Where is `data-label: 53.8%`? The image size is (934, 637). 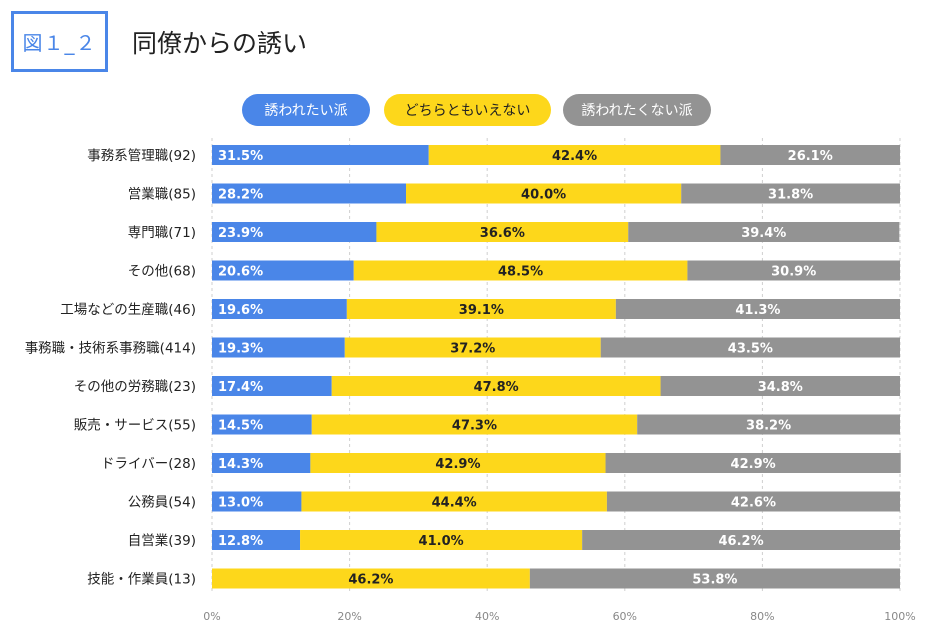
data-label: 53.8% is located at coordinates (714, 580).